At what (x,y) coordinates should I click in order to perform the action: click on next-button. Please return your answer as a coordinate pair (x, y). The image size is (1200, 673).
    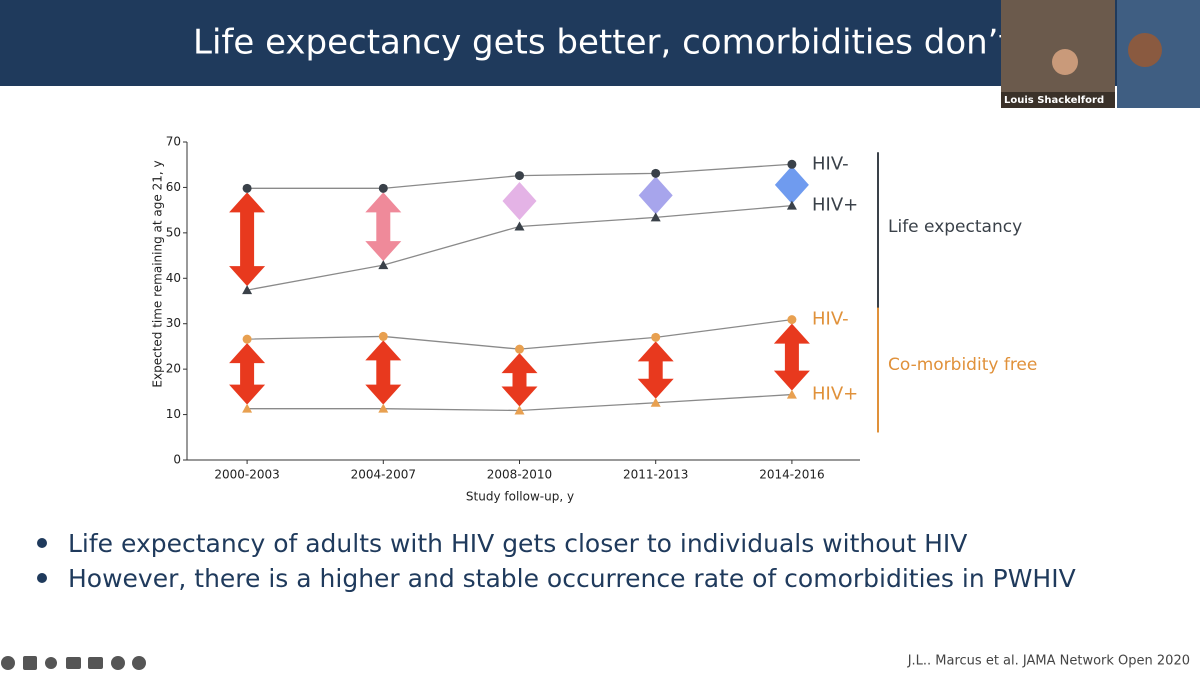
    Looking at the image, I should click on (139, 663).